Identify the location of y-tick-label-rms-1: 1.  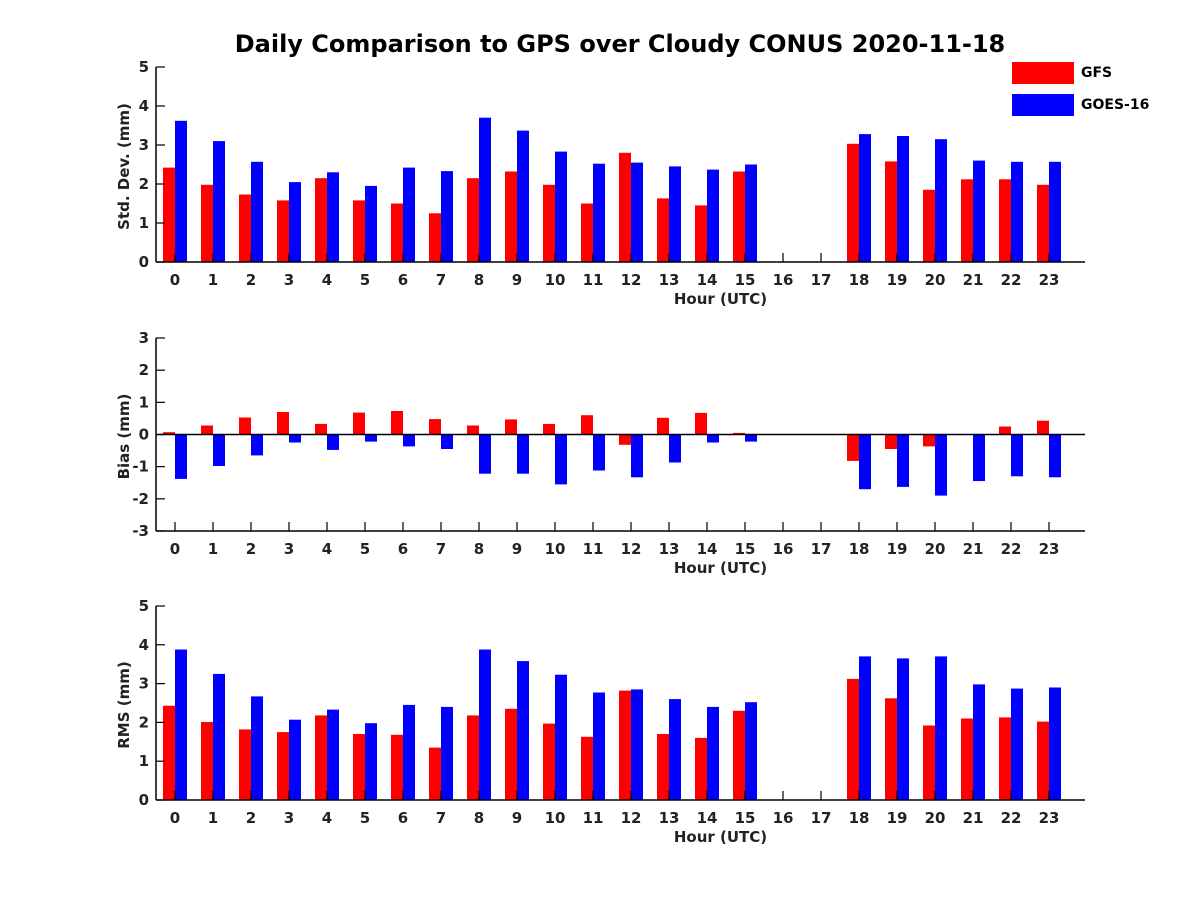
(144, 761).